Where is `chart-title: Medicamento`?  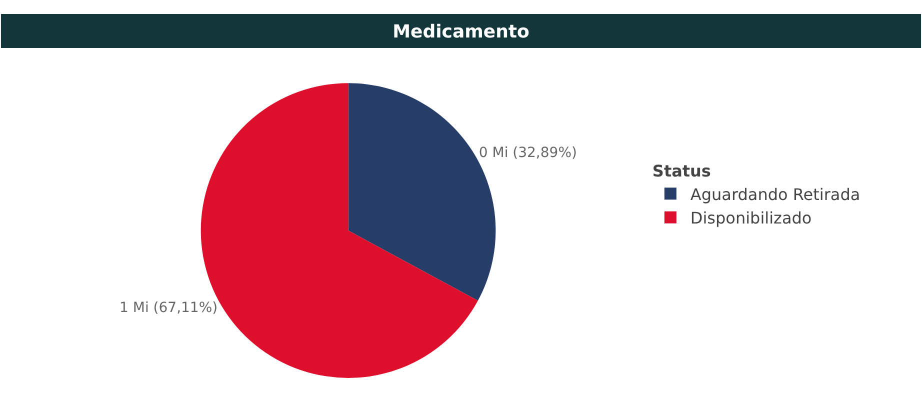
chart-title: Medicamento is located at coordinates (461, 31).